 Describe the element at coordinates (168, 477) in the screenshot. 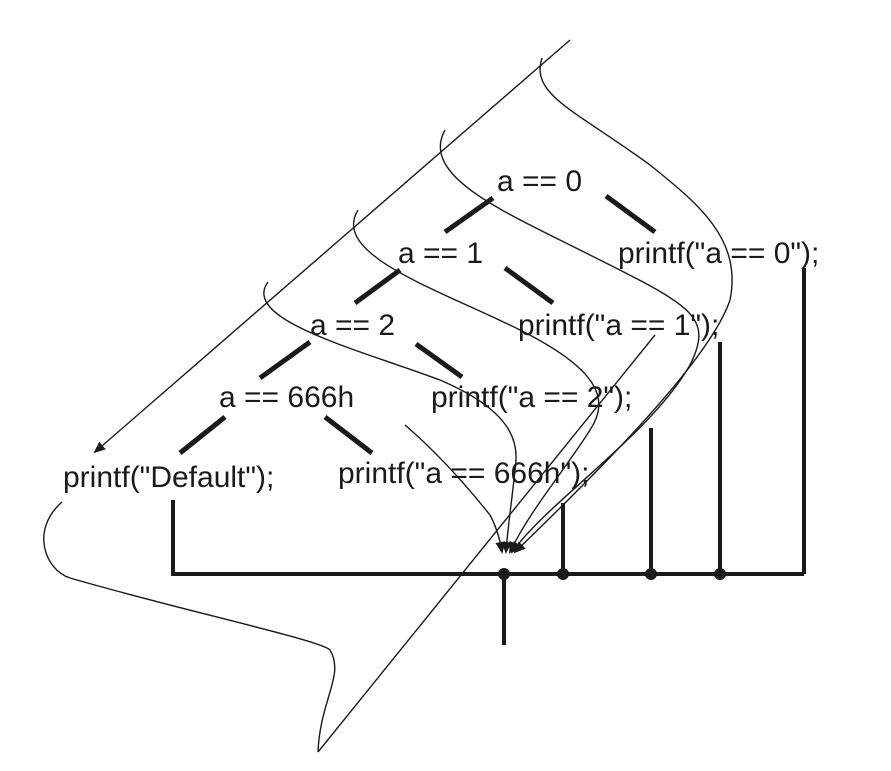

I see `node-print-default: printf("Default");` at that location.